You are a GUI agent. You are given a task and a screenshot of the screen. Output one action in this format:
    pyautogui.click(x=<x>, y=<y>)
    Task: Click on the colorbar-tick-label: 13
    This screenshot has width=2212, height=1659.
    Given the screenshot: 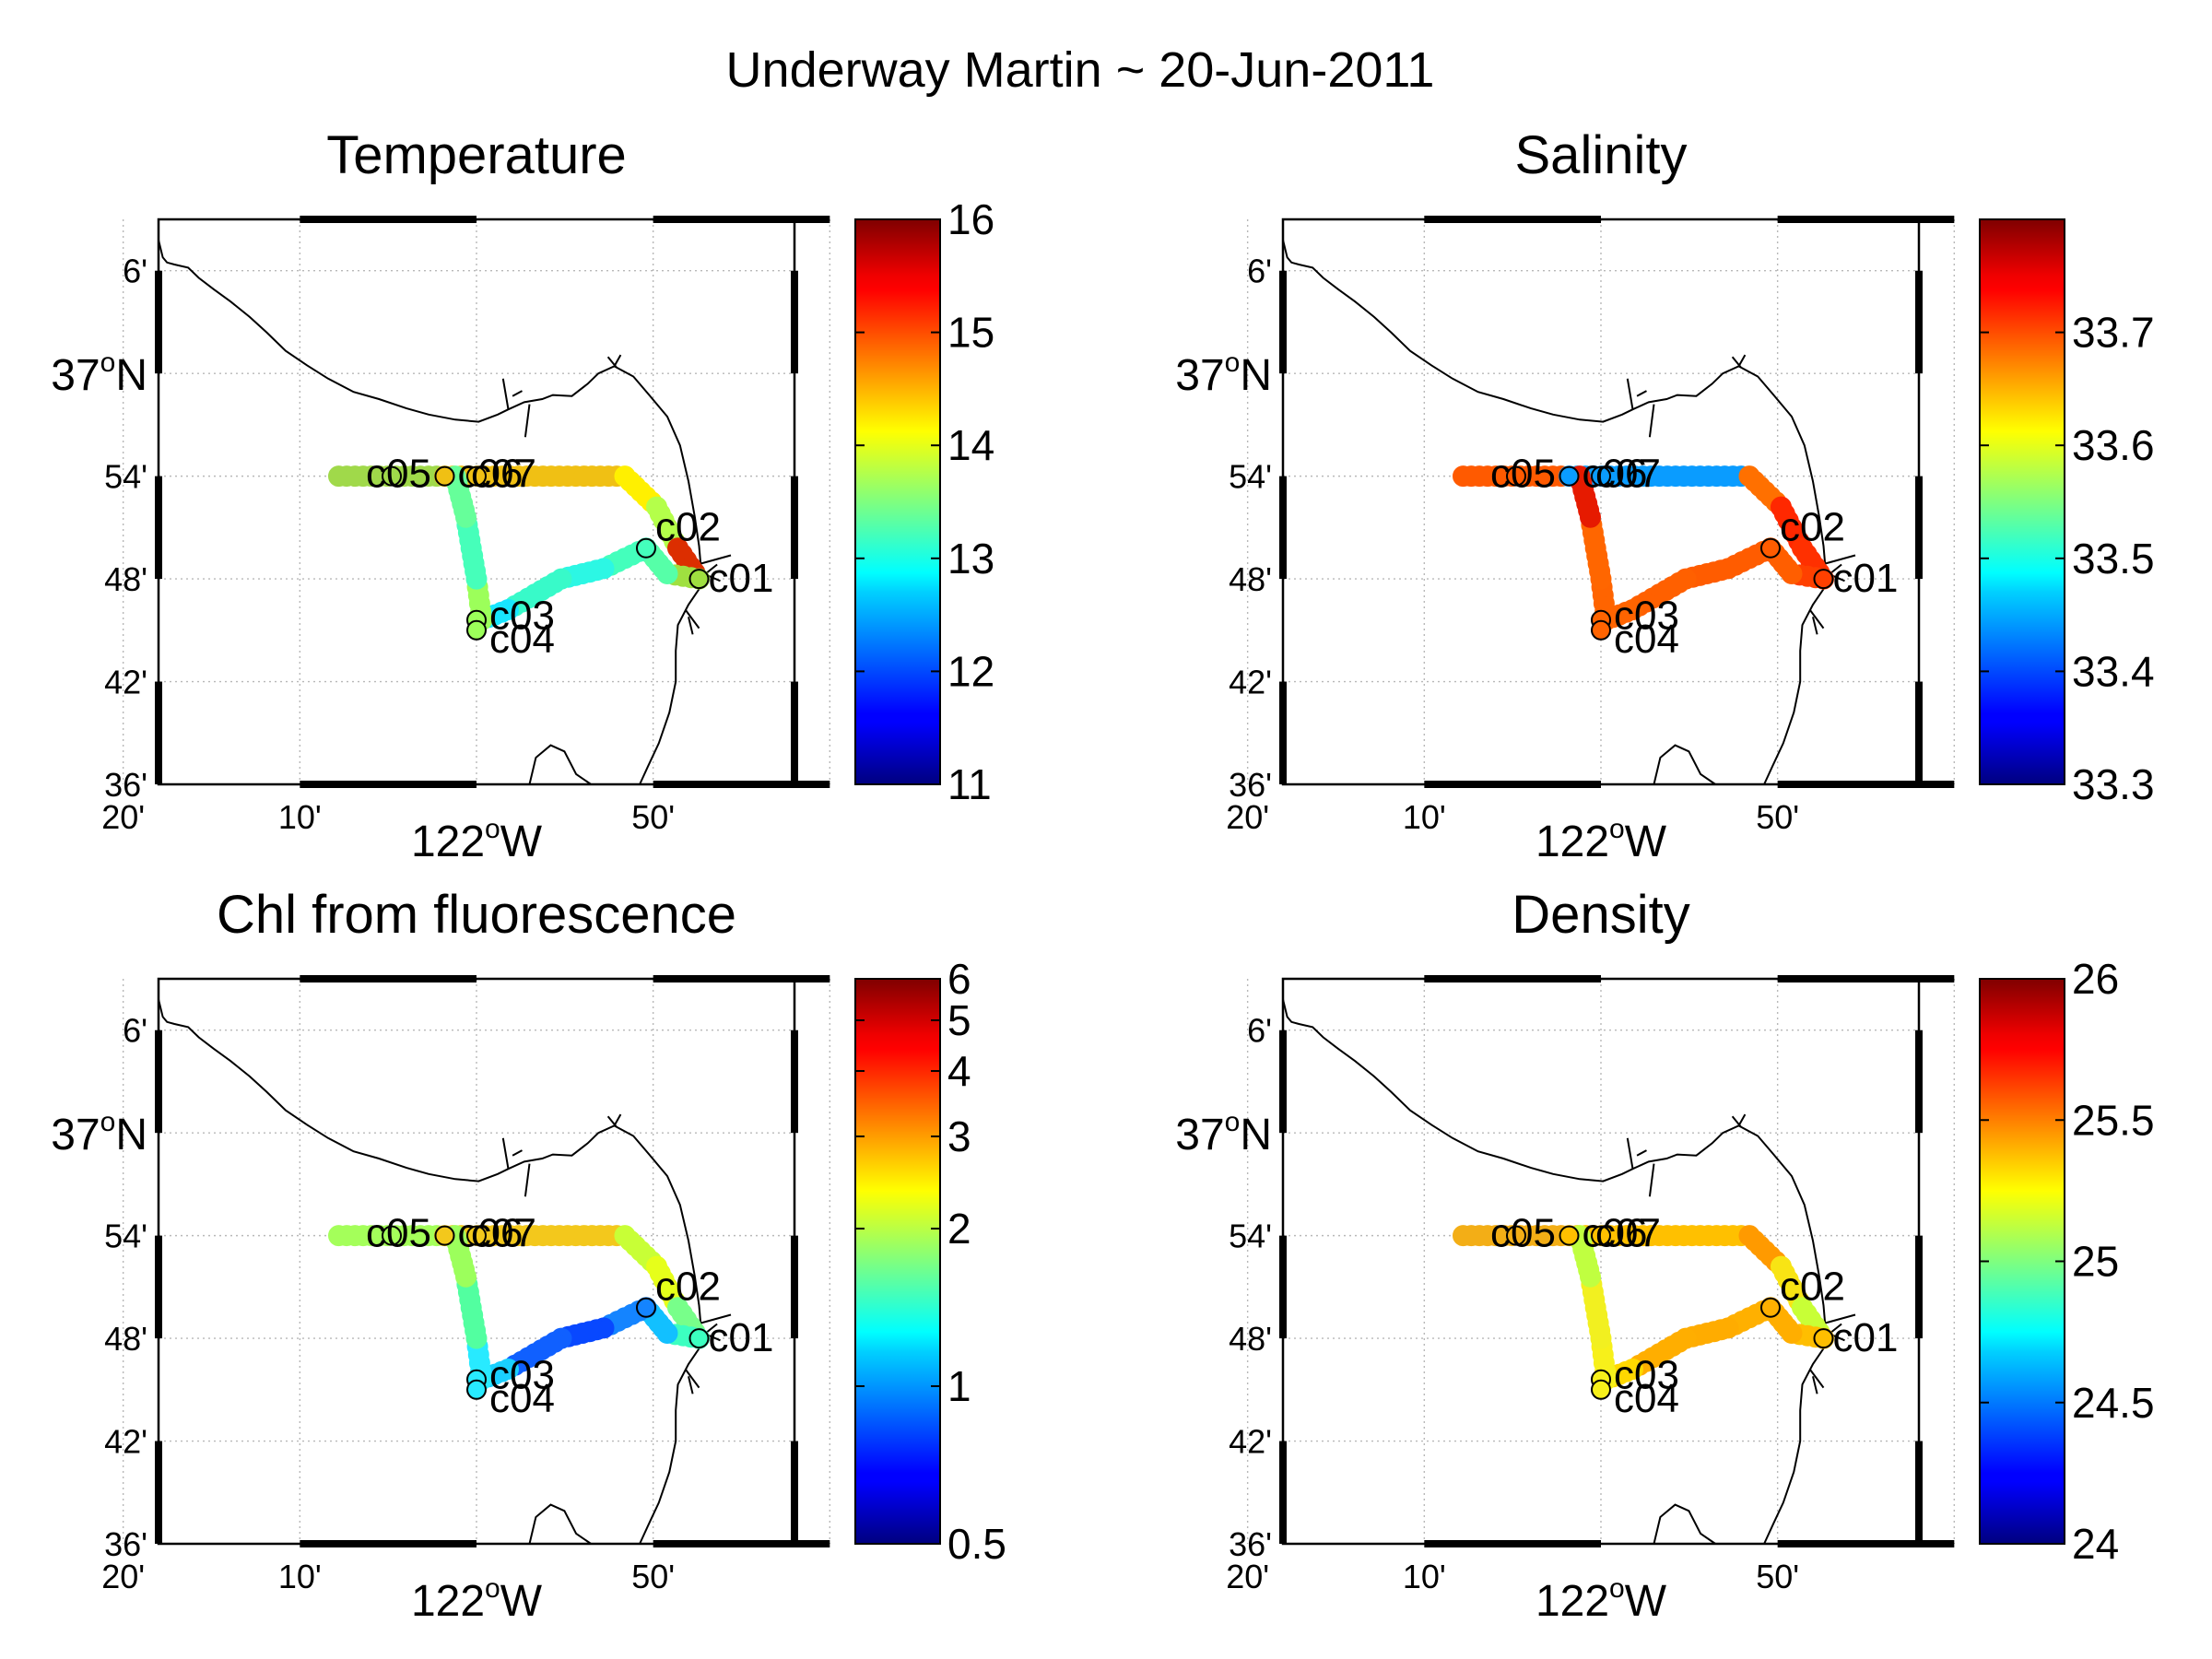 What is the action you would take?
    pyautogui.click(x=970, y=558)
    